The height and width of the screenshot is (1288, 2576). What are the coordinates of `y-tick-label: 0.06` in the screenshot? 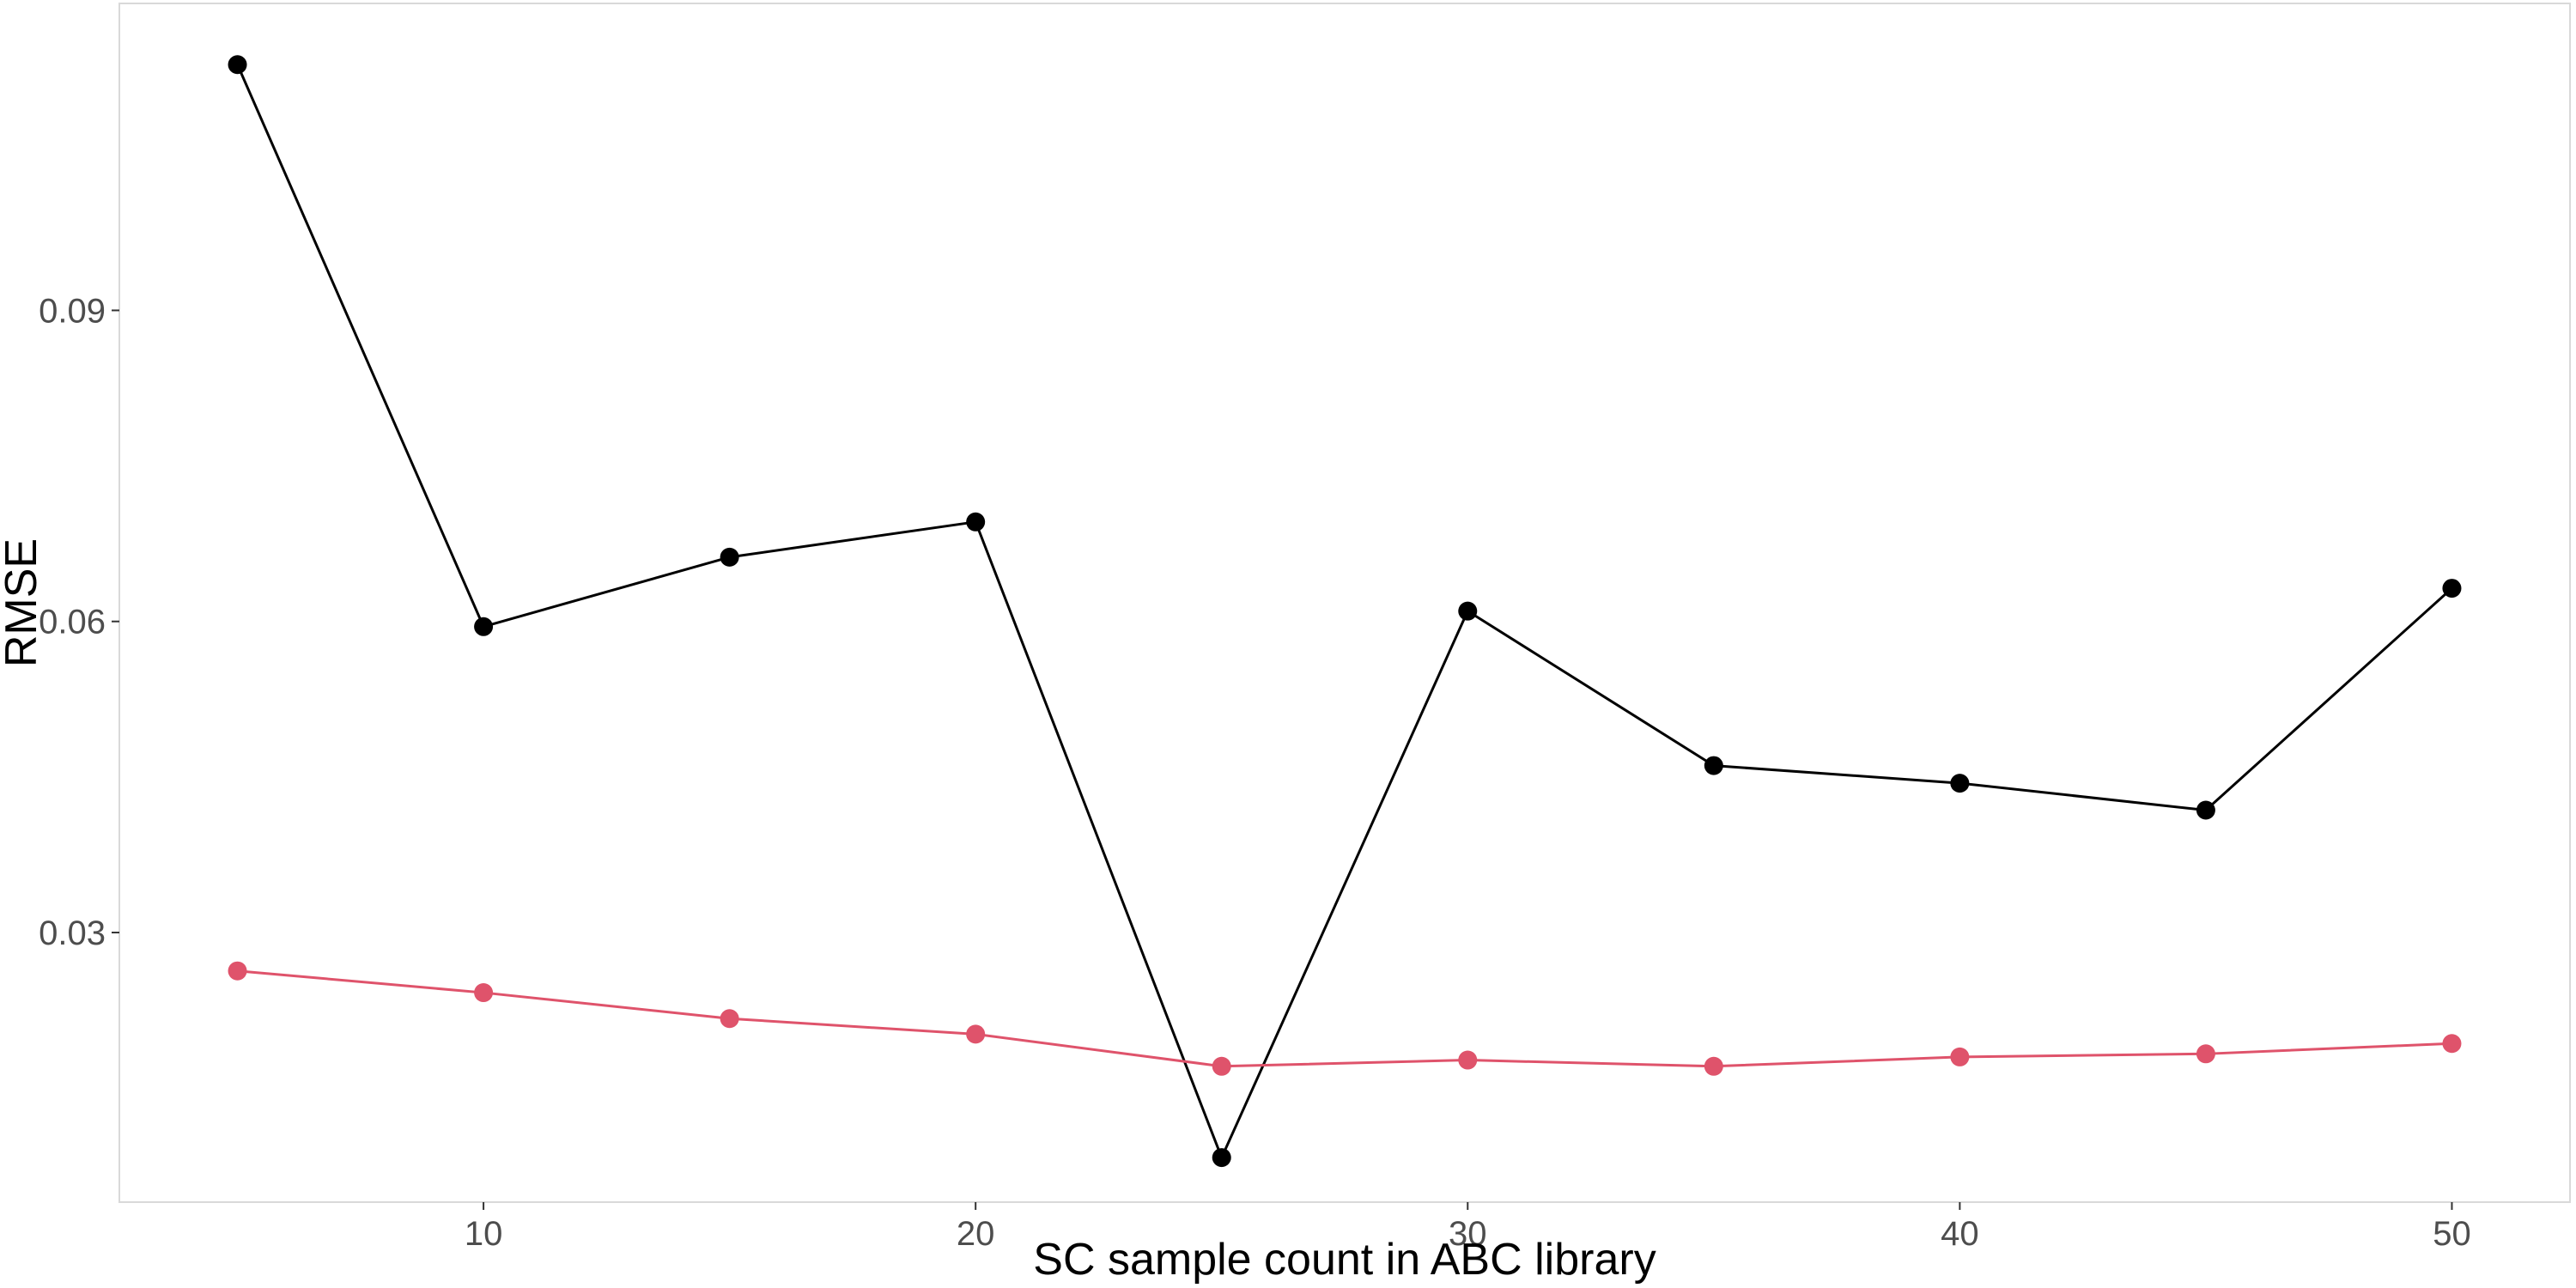 It's located at (72, 622).